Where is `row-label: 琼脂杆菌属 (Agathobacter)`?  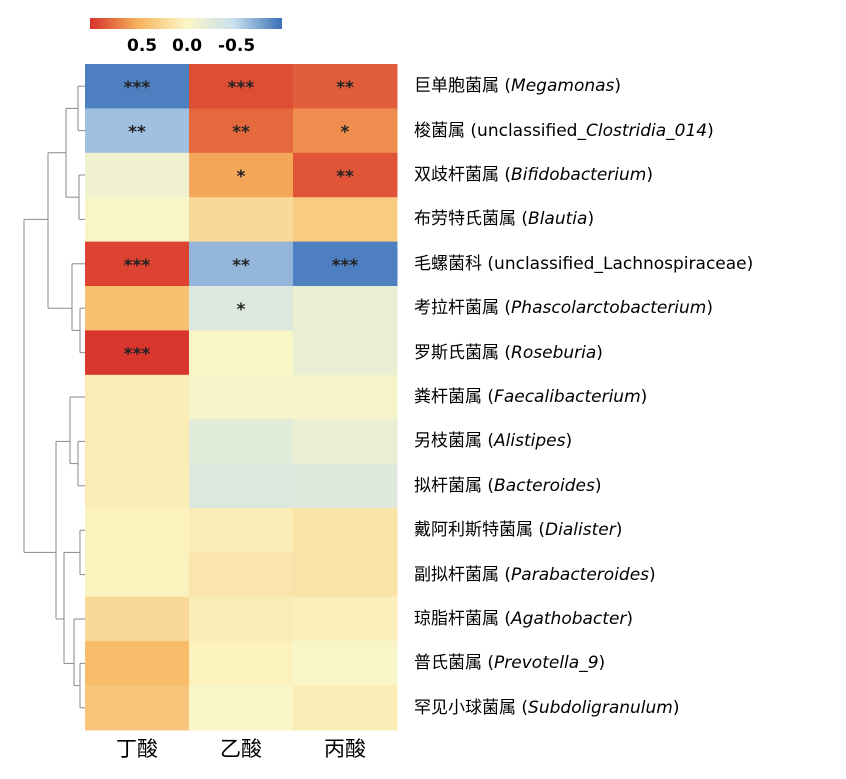
row-label: 琼脂杆菌属 (Agathobacter) is located at coordinates (524, 619).